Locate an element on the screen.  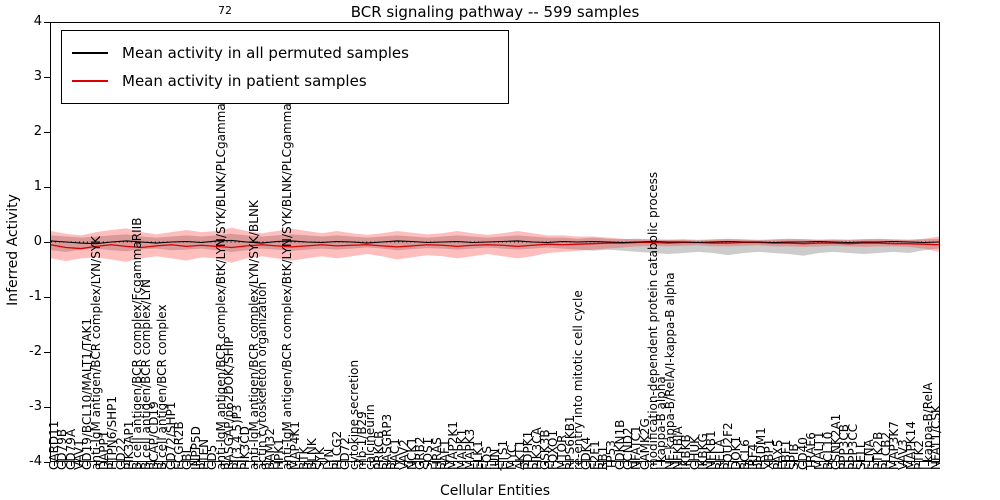
y-tick-label: 1 is located at coordinates (37, 186).